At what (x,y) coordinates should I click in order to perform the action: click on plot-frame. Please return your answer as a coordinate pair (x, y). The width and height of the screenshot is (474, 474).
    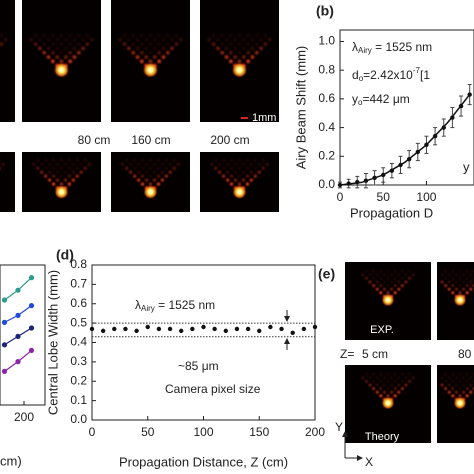
    Looking at the image, I should click on (23, 335).